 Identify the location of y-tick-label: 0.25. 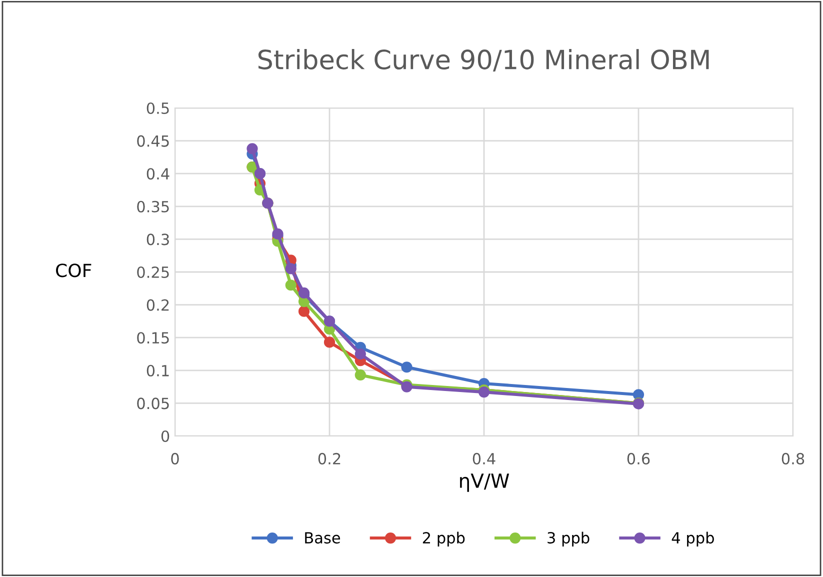
(153, 272).